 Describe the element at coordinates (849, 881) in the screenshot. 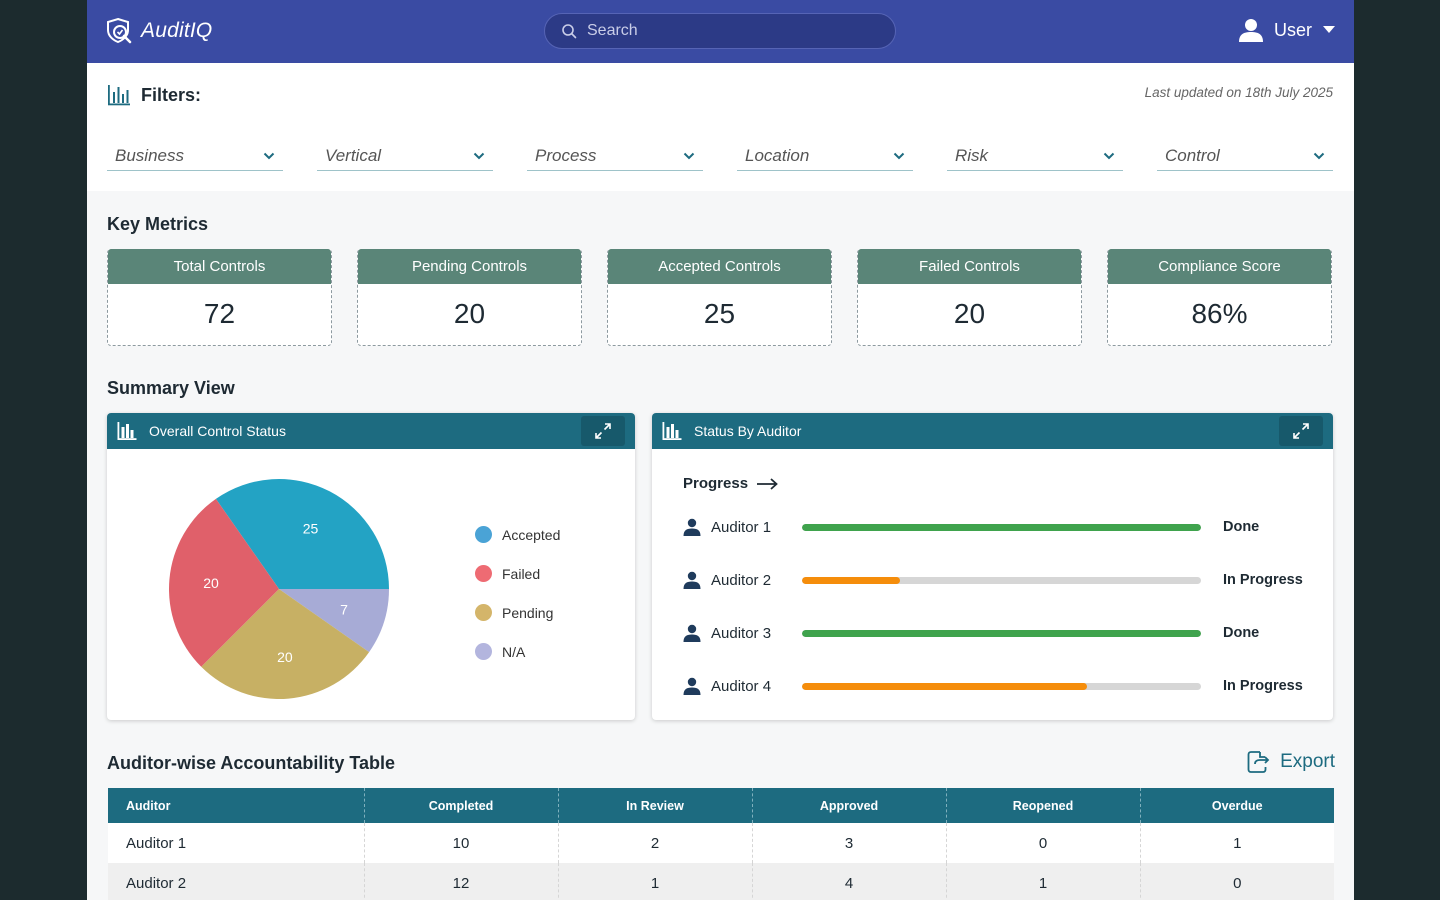

I see `table-cell: 4` at that location.